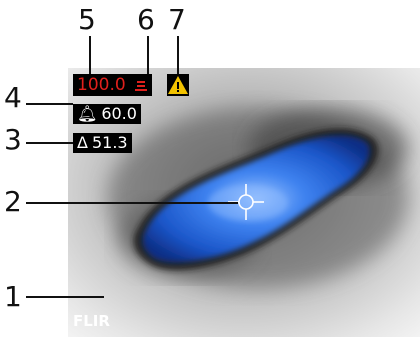  I want to click on warning-triangle-icon, so click(178, 85).